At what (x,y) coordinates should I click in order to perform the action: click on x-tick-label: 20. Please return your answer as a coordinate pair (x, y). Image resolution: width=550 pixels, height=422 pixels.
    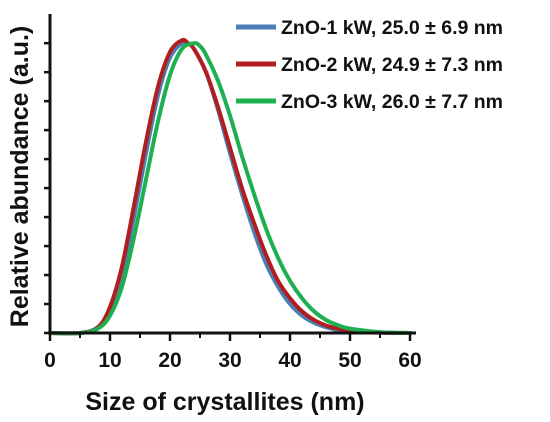
    Looking at the image, I should click on (169, 360).